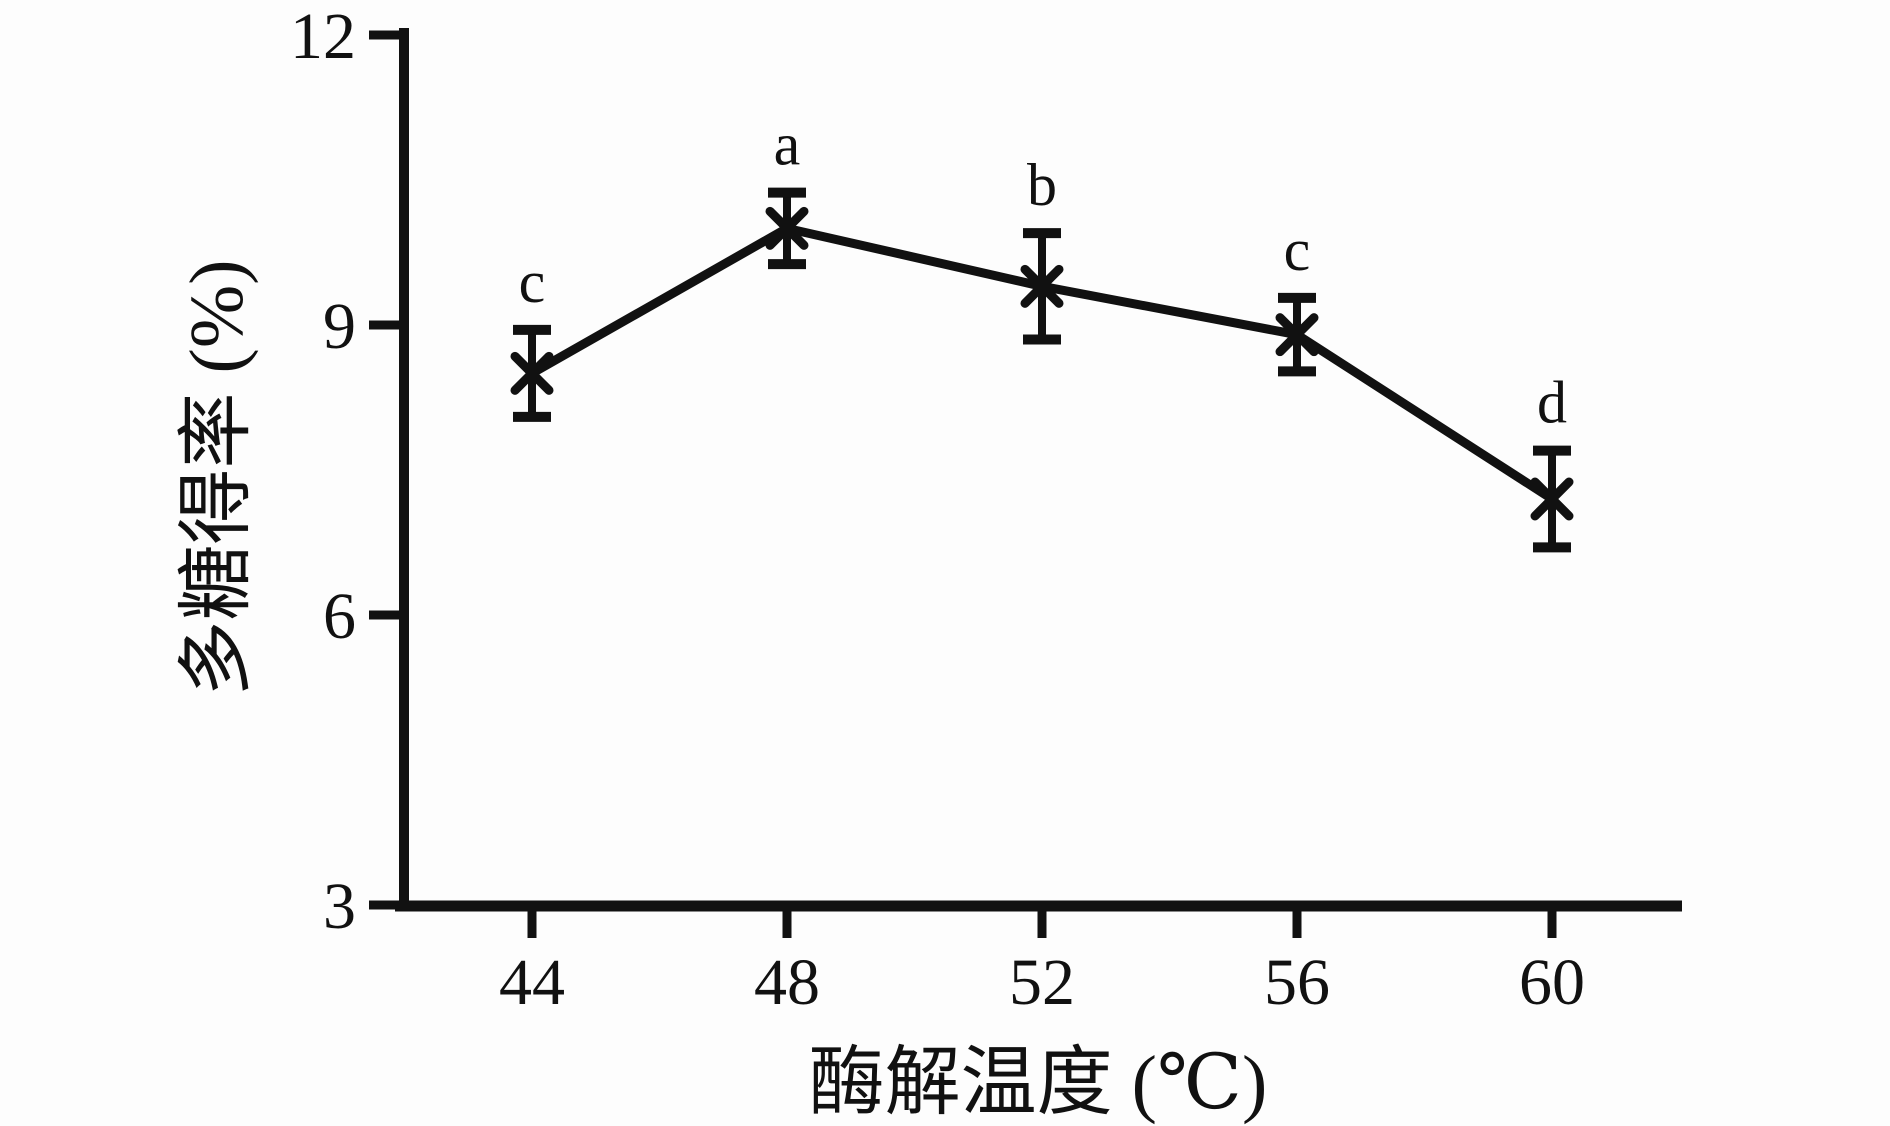  I want to click on x-axis-title: 酶解温度 (℃), so click(1038, 1083).